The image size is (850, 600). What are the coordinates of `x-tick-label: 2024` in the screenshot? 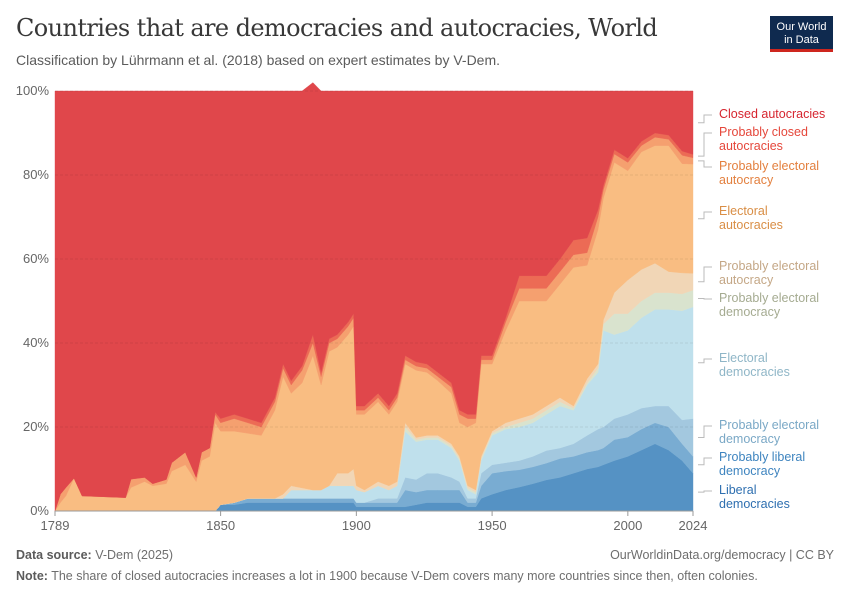 It's located at (693, 525).